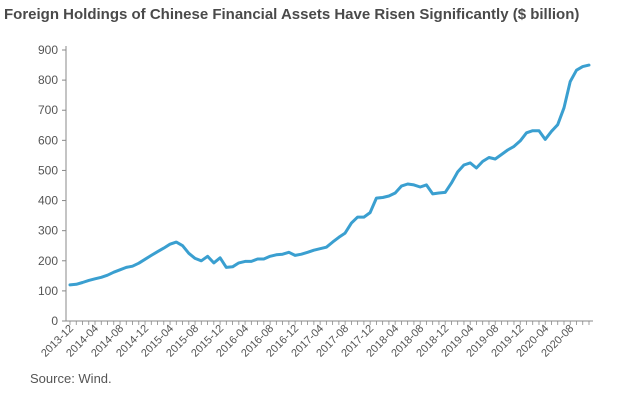  I want to click on y-tick-label: 300, so click(48, 231).